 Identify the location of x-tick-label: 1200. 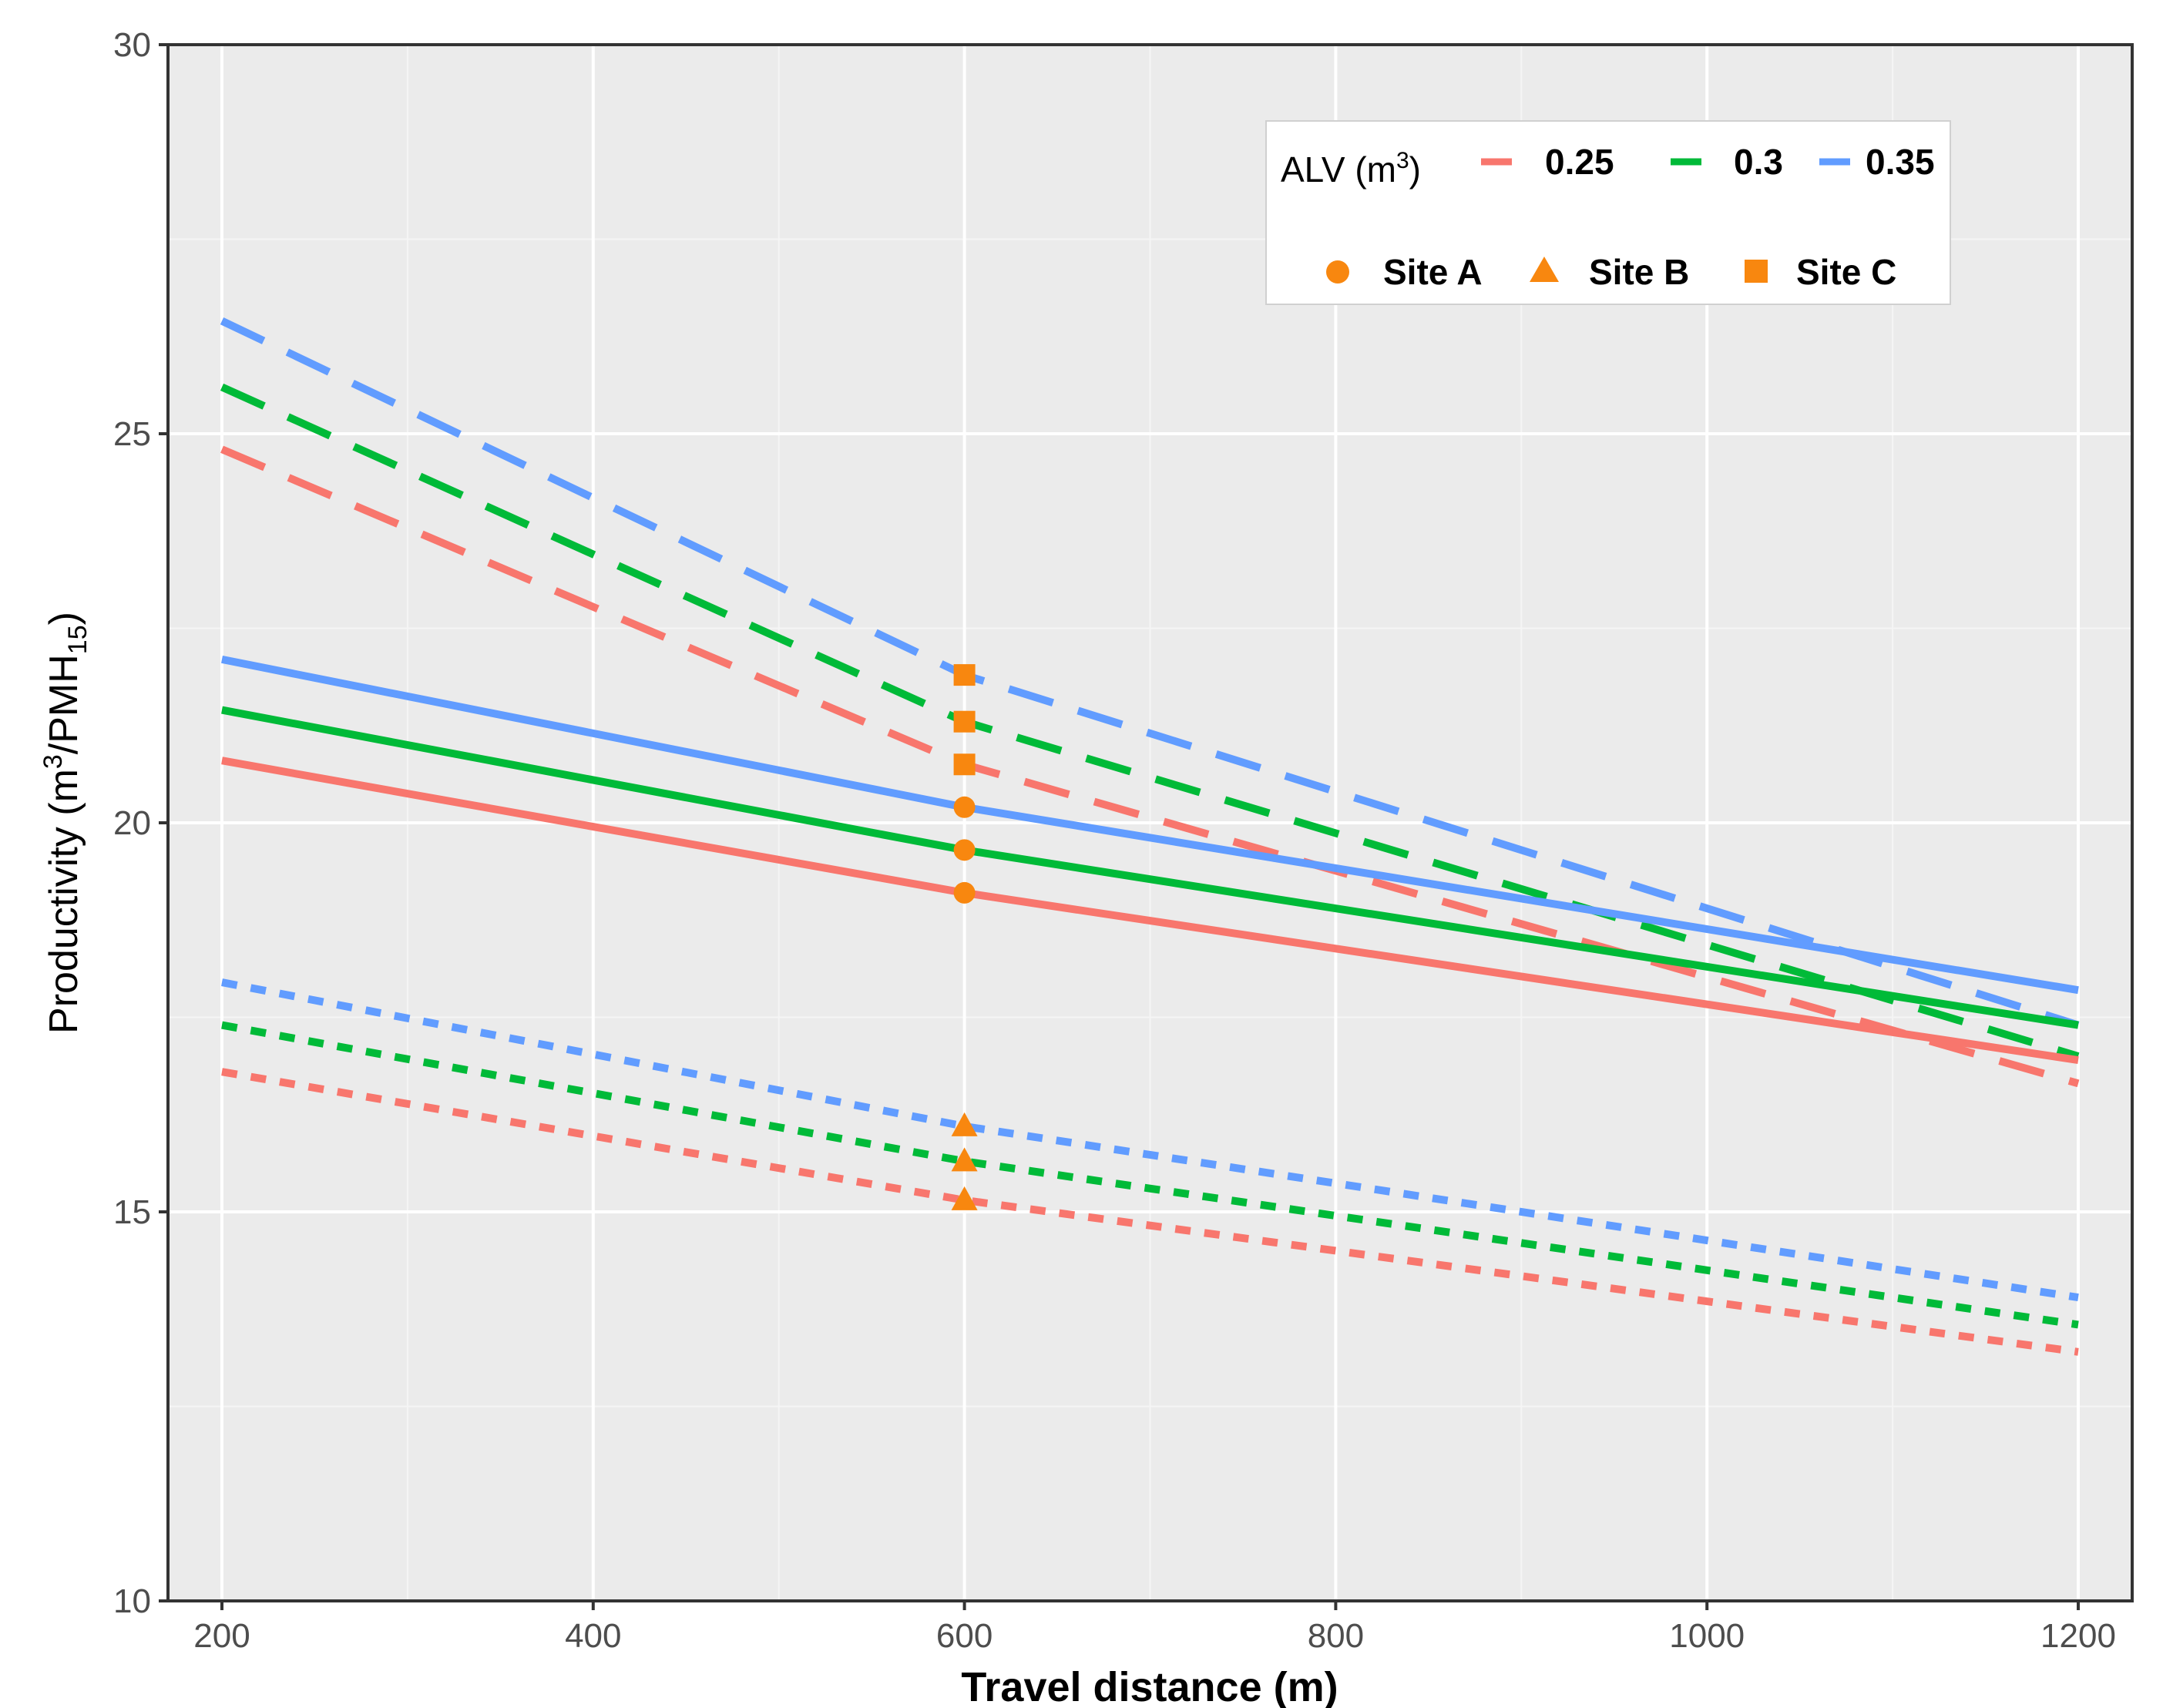
(2078, 1636).